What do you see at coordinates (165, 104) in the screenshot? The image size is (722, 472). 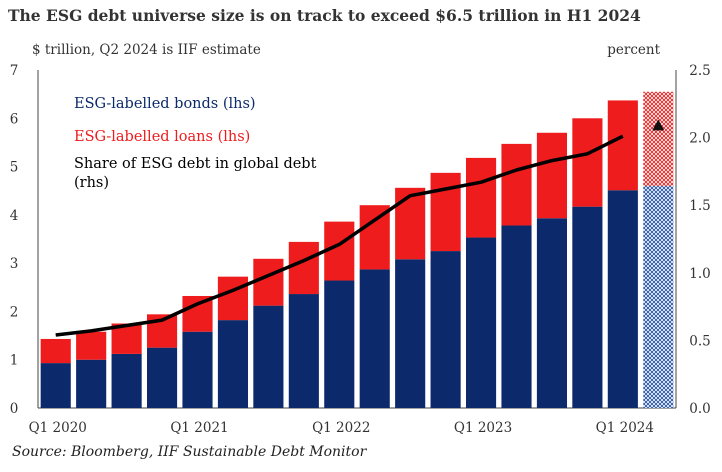 I see `legend-bonds: ESG-labelled bonds (lhs)` at bounding box center [165, 104].